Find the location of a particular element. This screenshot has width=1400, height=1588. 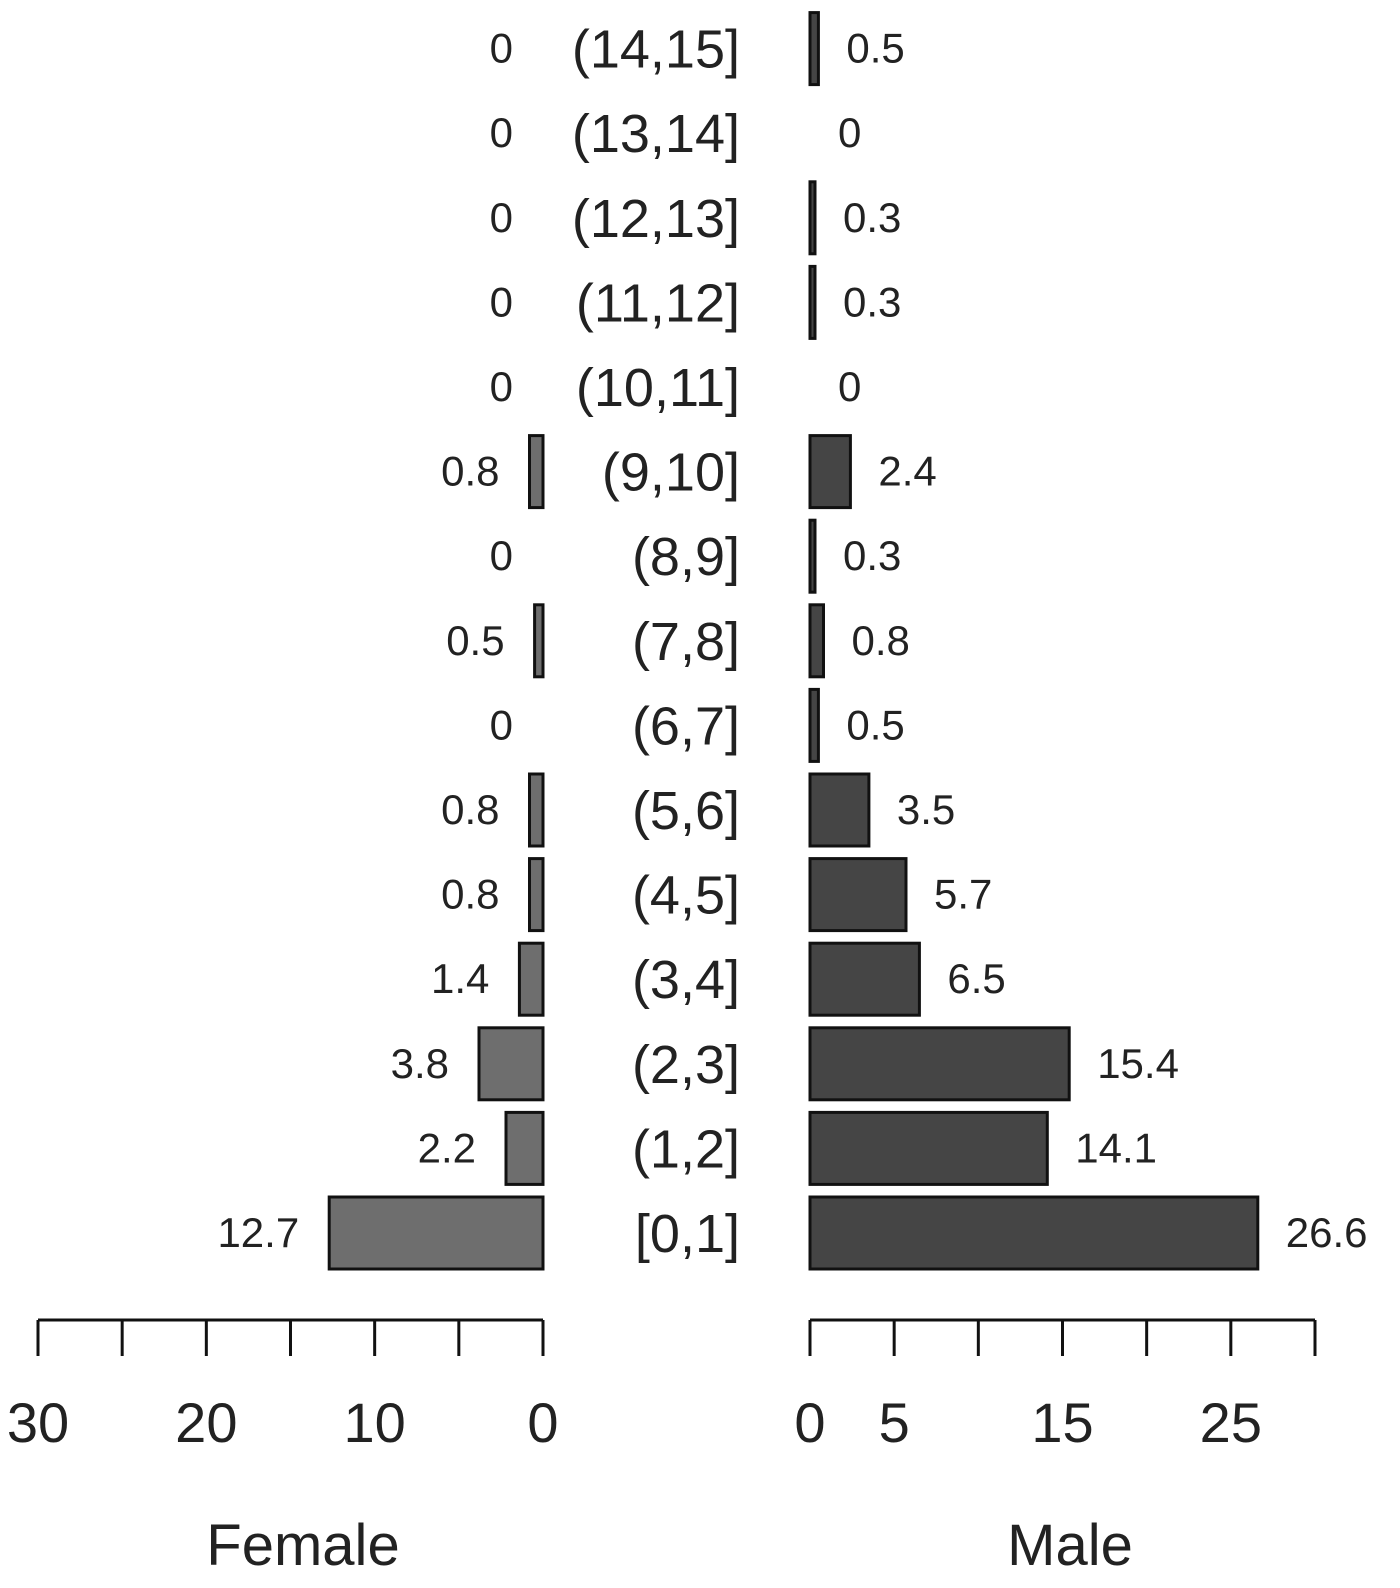

male-value-label: 3.5 is located at coordinates (926, 809).